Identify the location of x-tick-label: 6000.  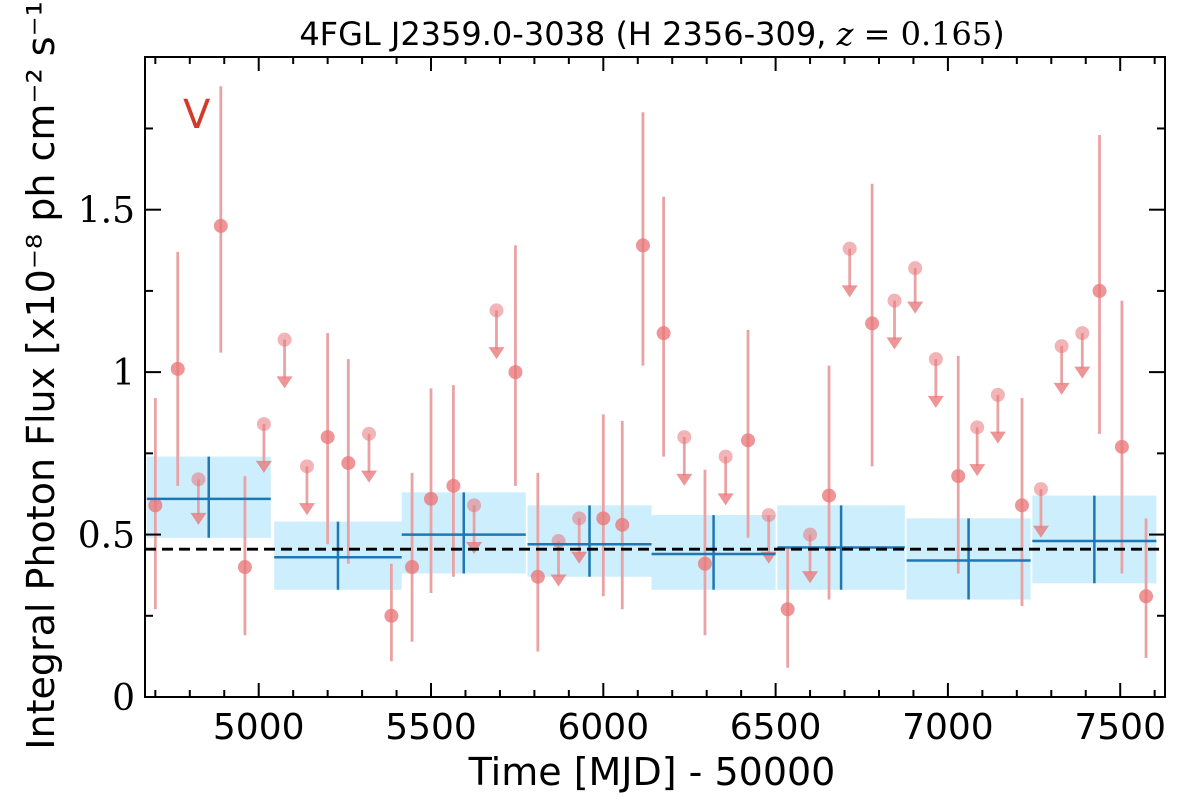
(603, 727).